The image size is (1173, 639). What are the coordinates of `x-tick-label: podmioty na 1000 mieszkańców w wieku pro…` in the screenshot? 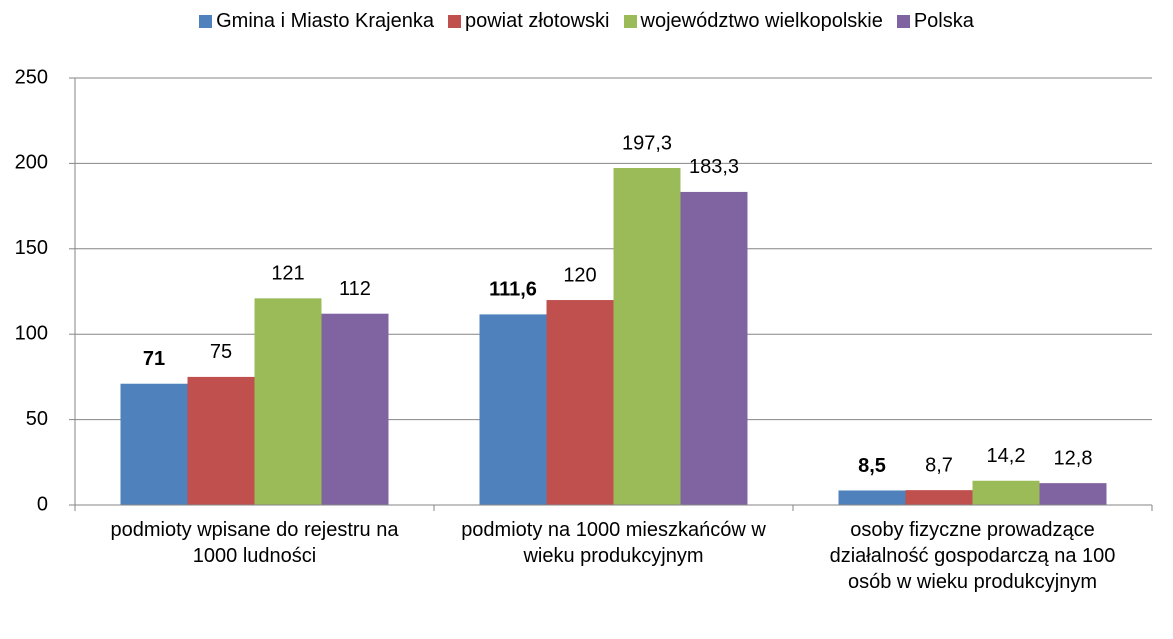 It's located at (613, 543).